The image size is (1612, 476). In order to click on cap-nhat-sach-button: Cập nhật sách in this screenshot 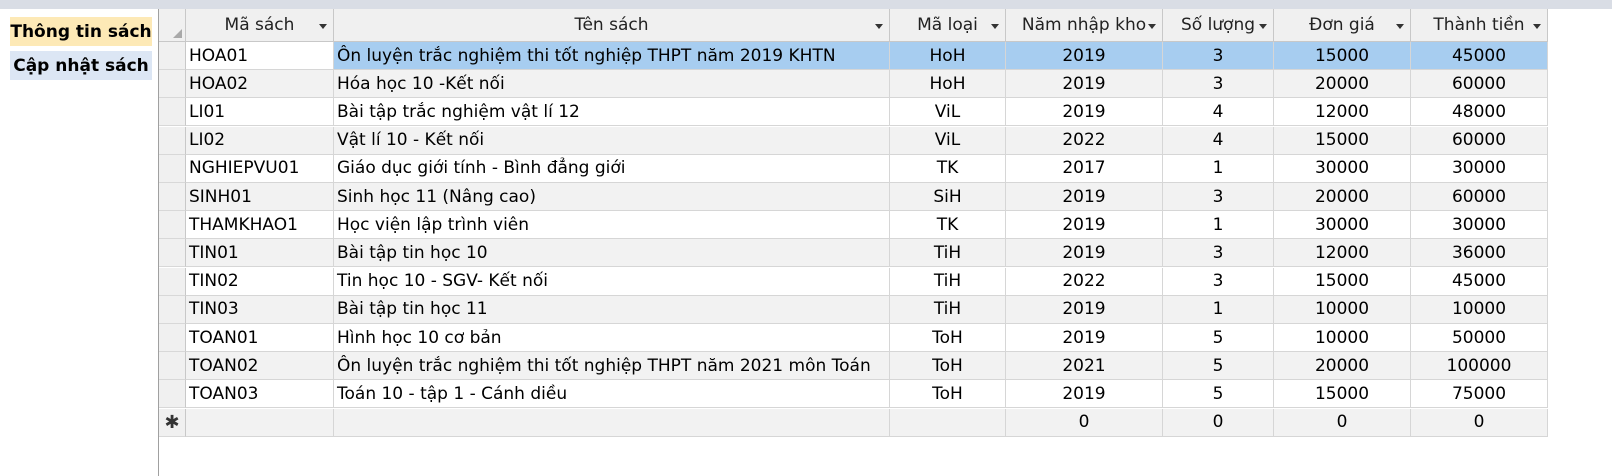, I will do `click(81, 65)`.